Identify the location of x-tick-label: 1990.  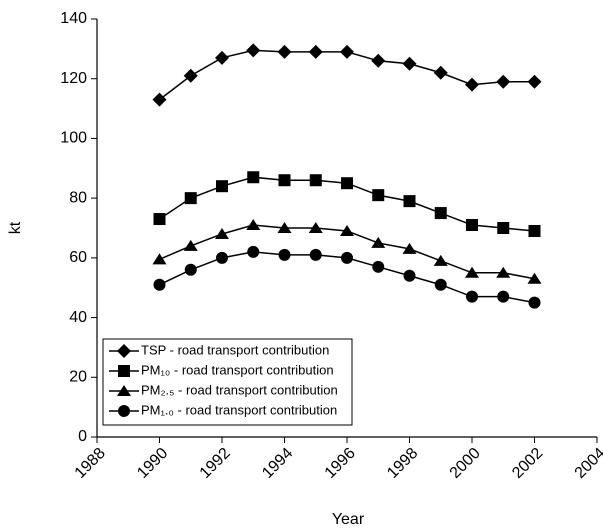
(152, 463).